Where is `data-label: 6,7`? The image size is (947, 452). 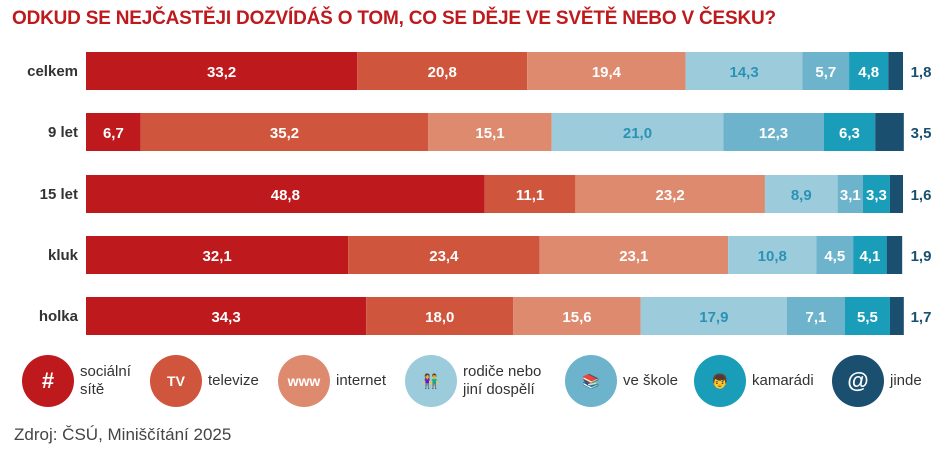 data-label: 6,7 is located at coordinates (113, 133).